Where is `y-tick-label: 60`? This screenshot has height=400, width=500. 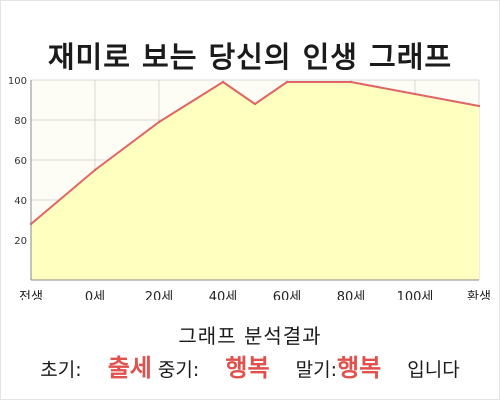
y-tick-label: 60 is located at coordinates (20, 161).